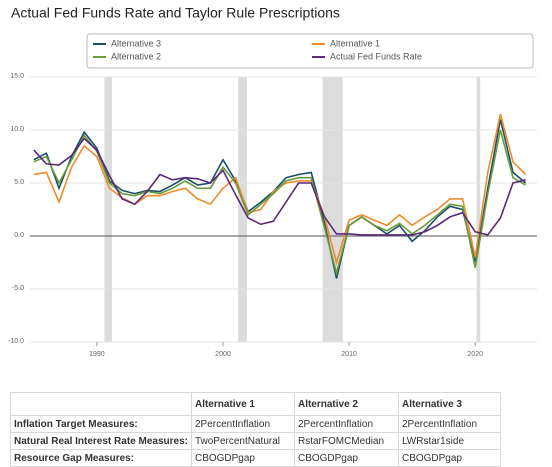 The width and height of the screenshot is (552, 467). Describe the element at coordinates (223, 354) in the screenshot. I see `x-tick-label: 2000` at that location.